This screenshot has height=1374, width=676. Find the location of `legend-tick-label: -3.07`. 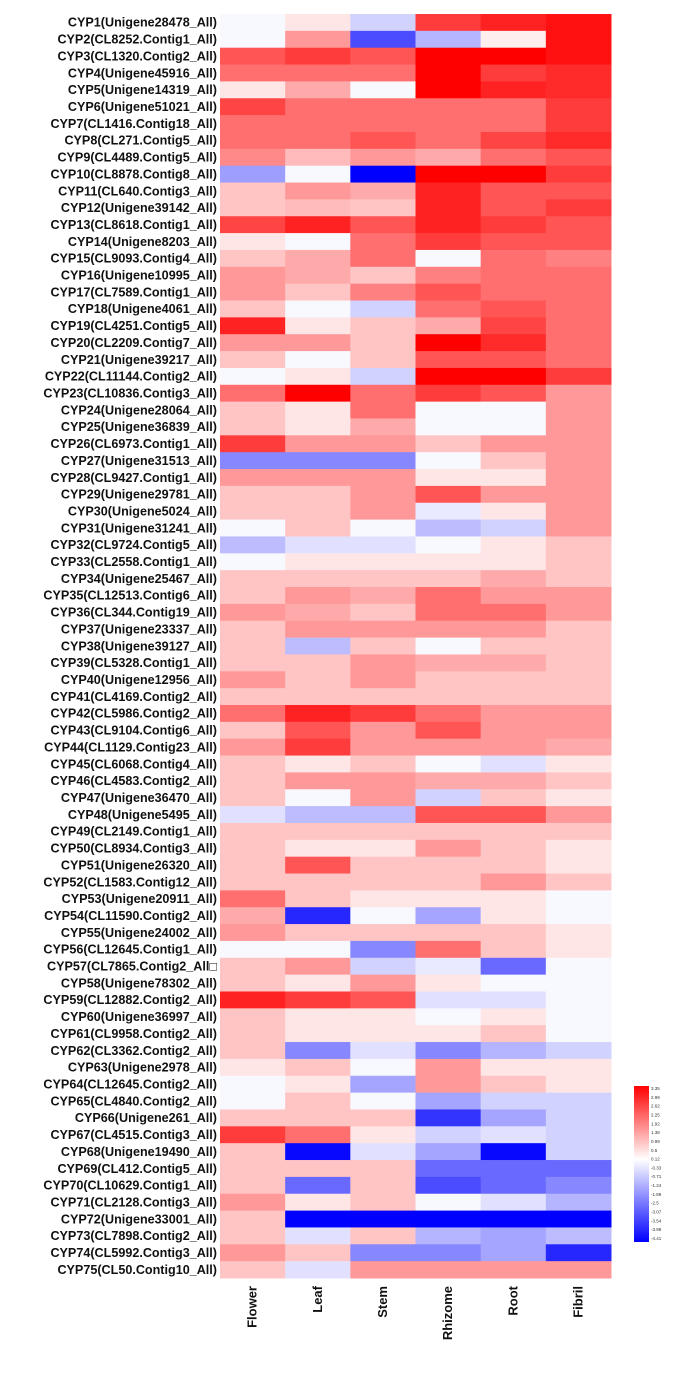

legend-tick-label: -3.07 is located at coordinates (656, 1212).